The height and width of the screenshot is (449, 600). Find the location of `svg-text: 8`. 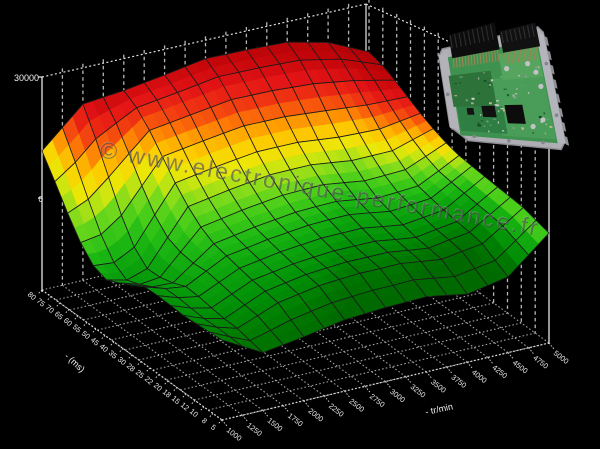

svg-text: 8 is located at coordinates (204, 421).